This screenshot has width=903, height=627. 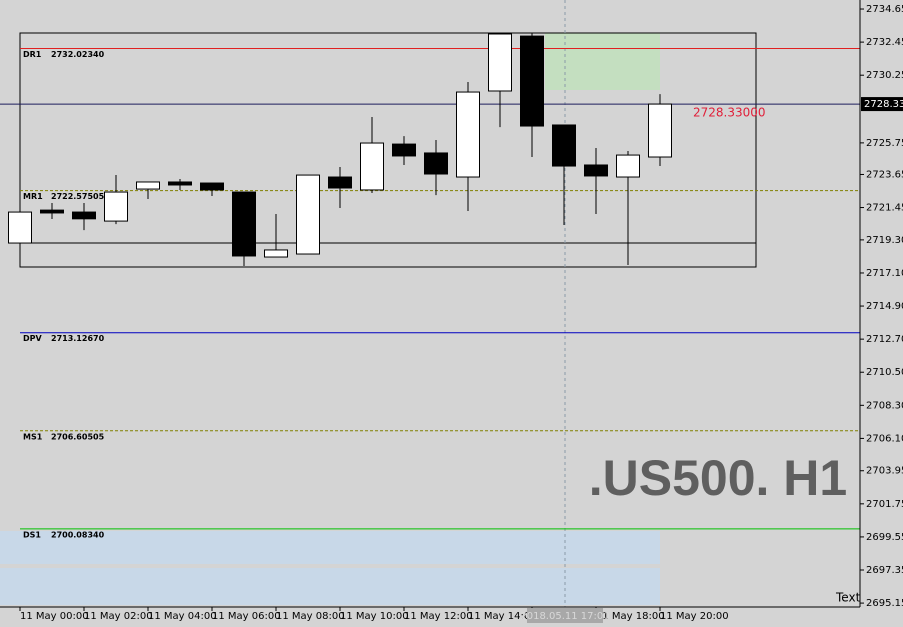 I want to click on y-tick-label: 2706.10, so click(x=884, y=438).